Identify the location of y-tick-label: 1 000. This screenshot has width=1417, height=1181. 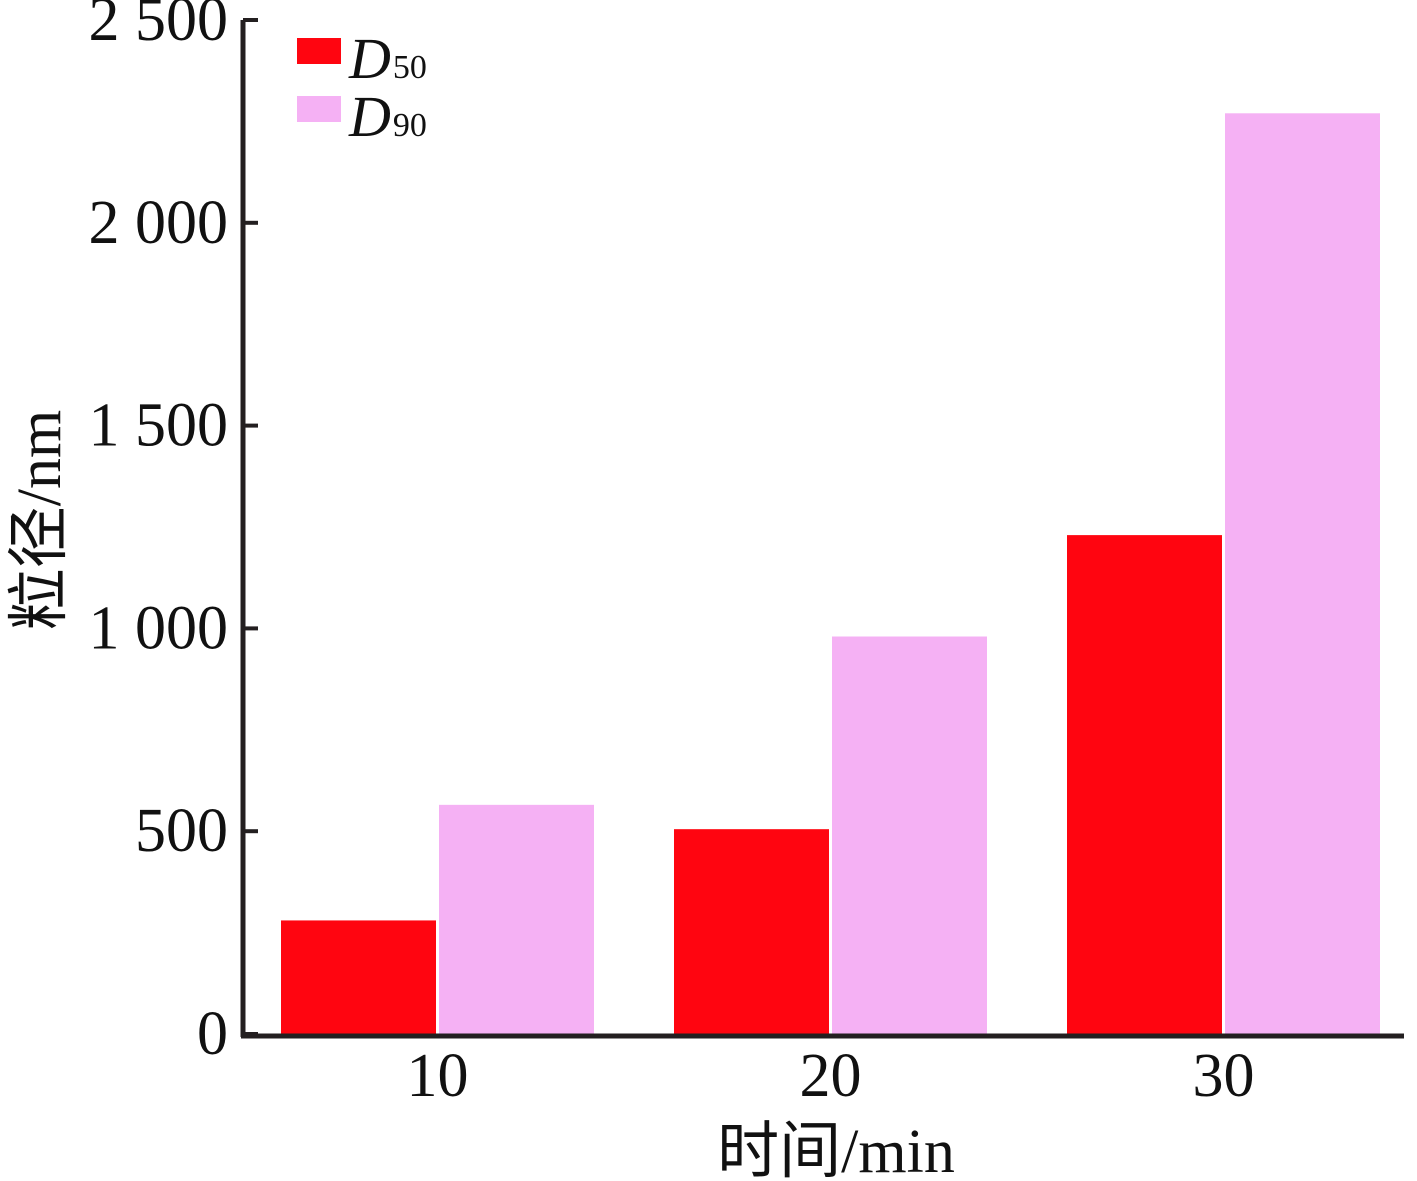
(159, 628).